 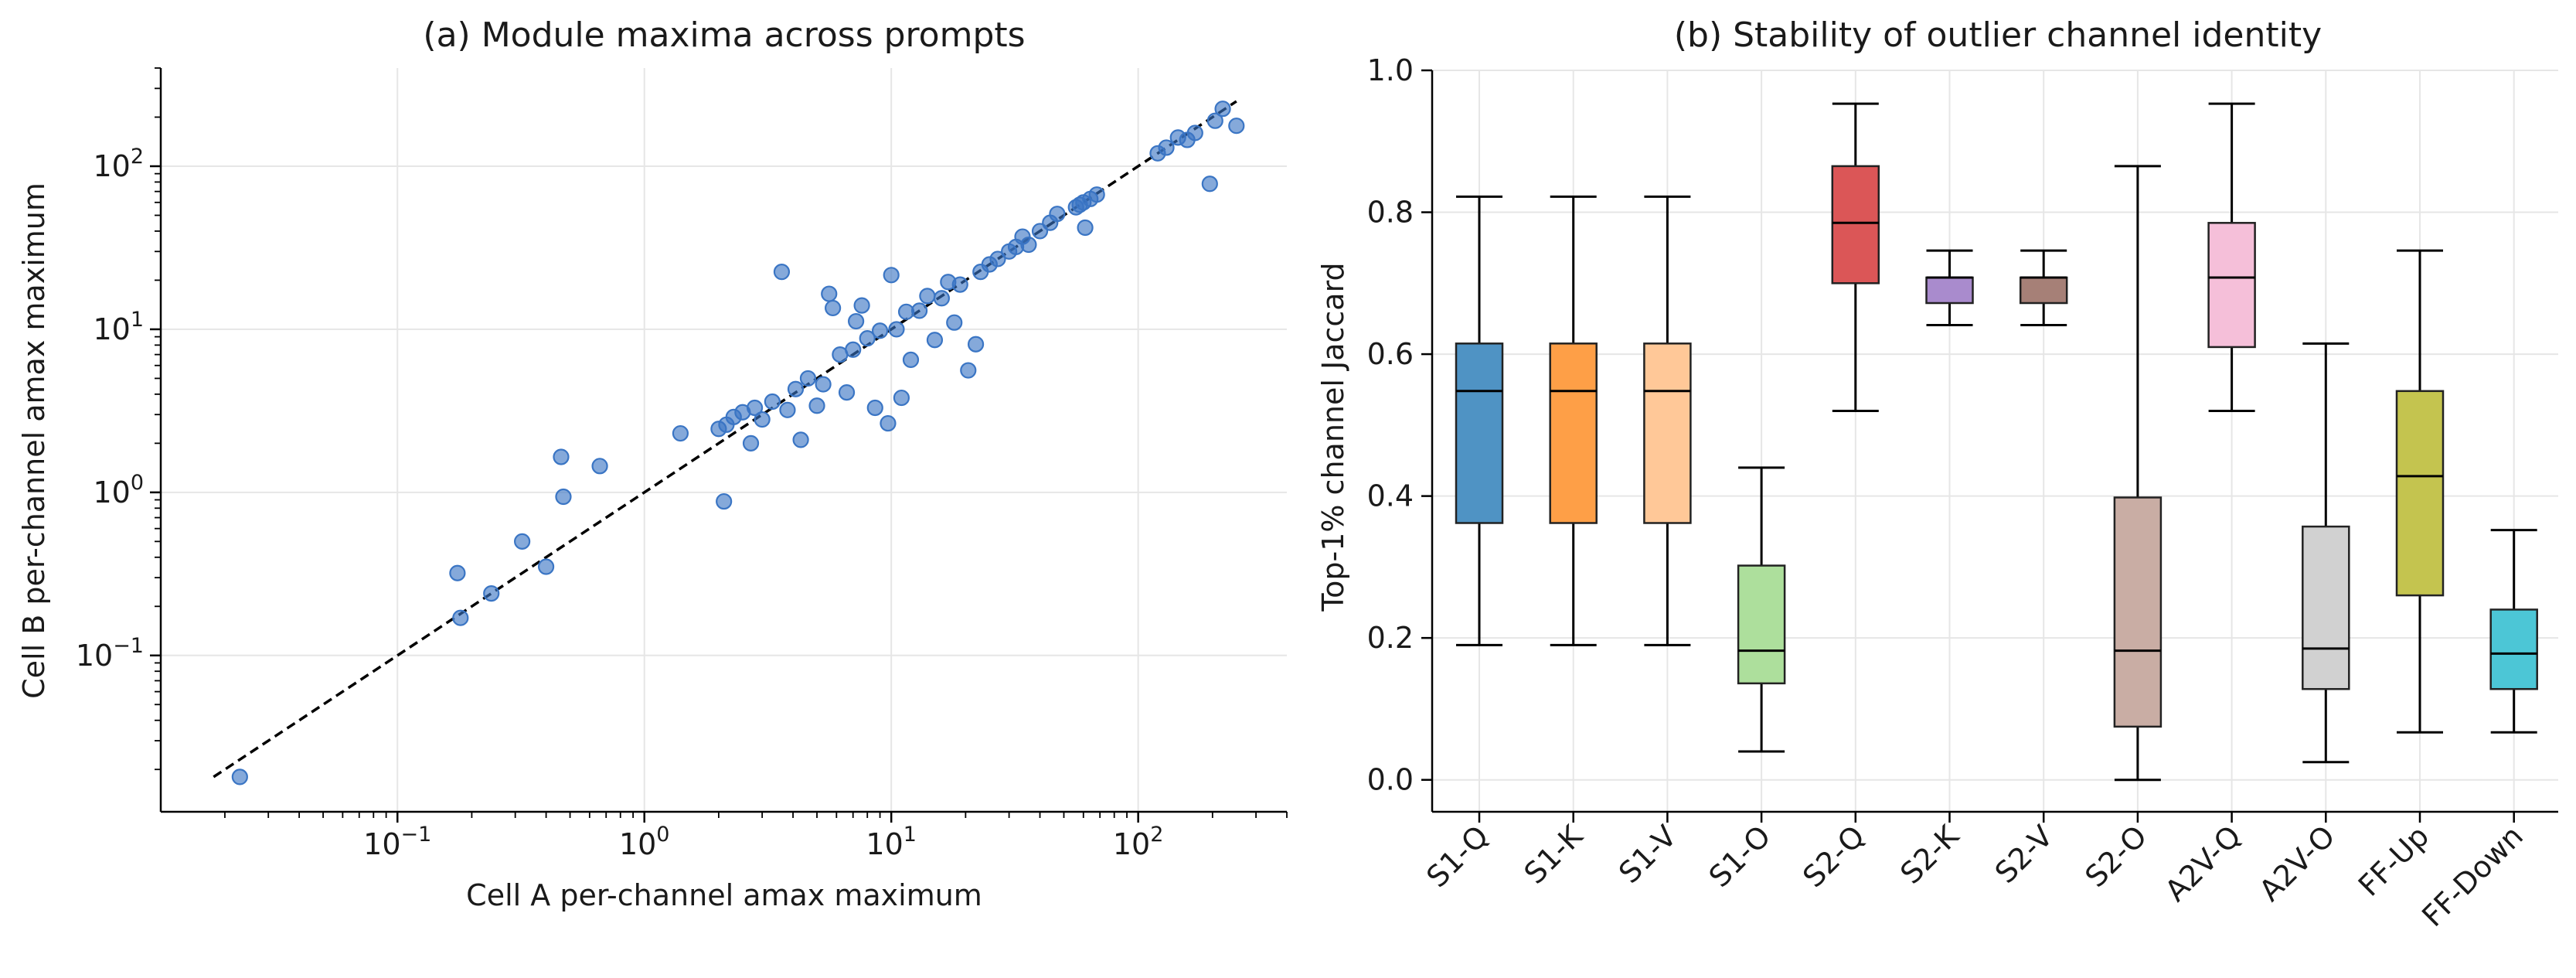 I want to click on scatter-y-tick-label: 10⁻¹, so click(x=110, y=653).